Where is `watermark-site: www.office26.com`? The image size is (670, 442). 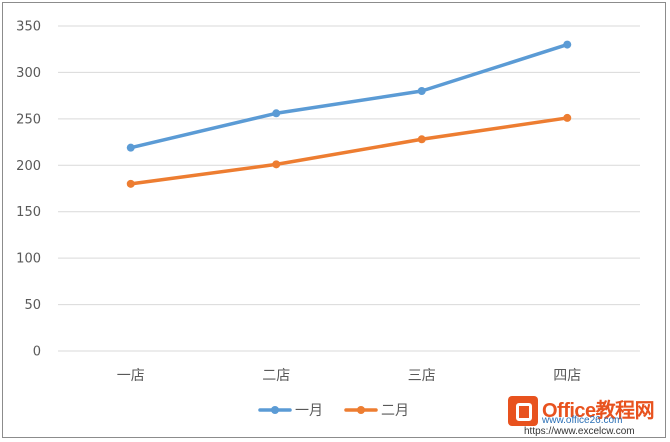
watermark-site: www.office26.com is located at coordinates (582, 420).